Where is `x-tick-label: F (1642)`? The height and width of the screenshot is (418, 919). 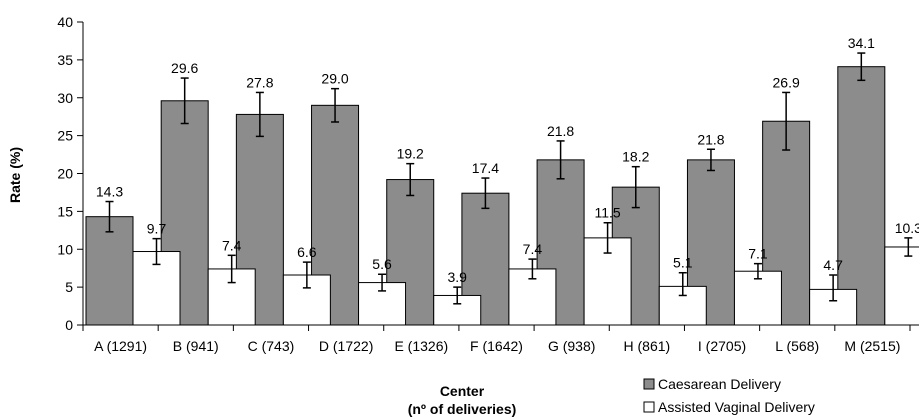 x-tick-label: F (1642) is located at coordinates (496, 346).